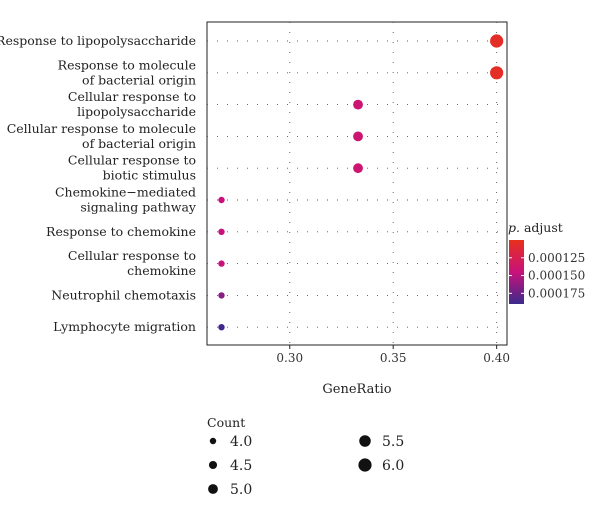  I want to click on size-legend-label: 4.5, so click(241, 466).